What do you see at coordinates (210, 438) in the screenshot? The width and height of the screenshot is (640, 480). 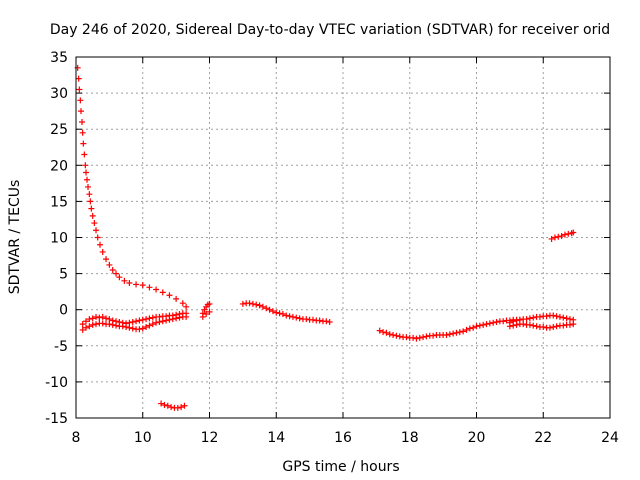 I see `x-tick-label: 12` at bounding box center [210, 438].